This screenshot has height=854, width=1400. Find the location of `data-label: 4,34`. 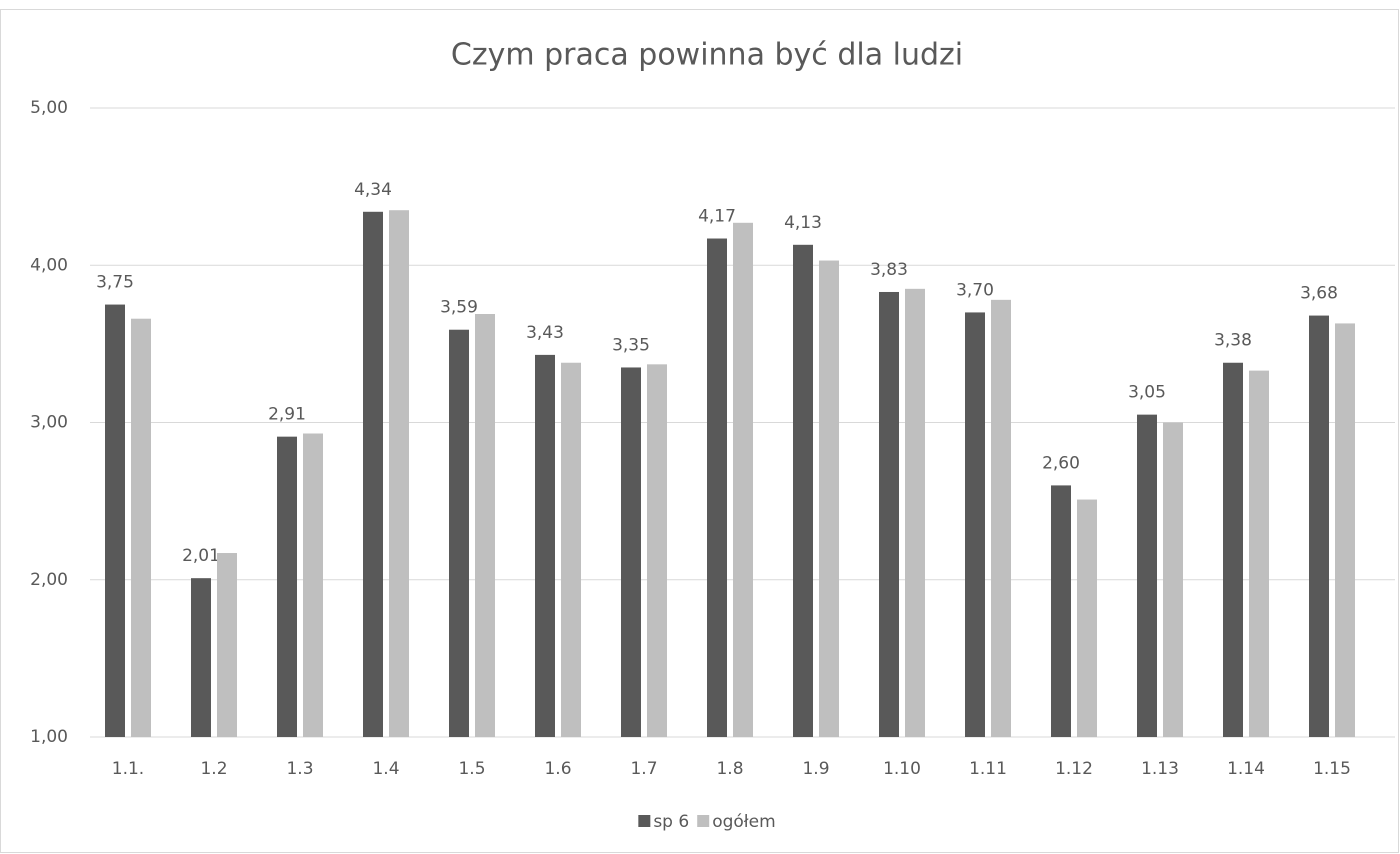

data-label: 4,34 is located at coordinates (373, 190).